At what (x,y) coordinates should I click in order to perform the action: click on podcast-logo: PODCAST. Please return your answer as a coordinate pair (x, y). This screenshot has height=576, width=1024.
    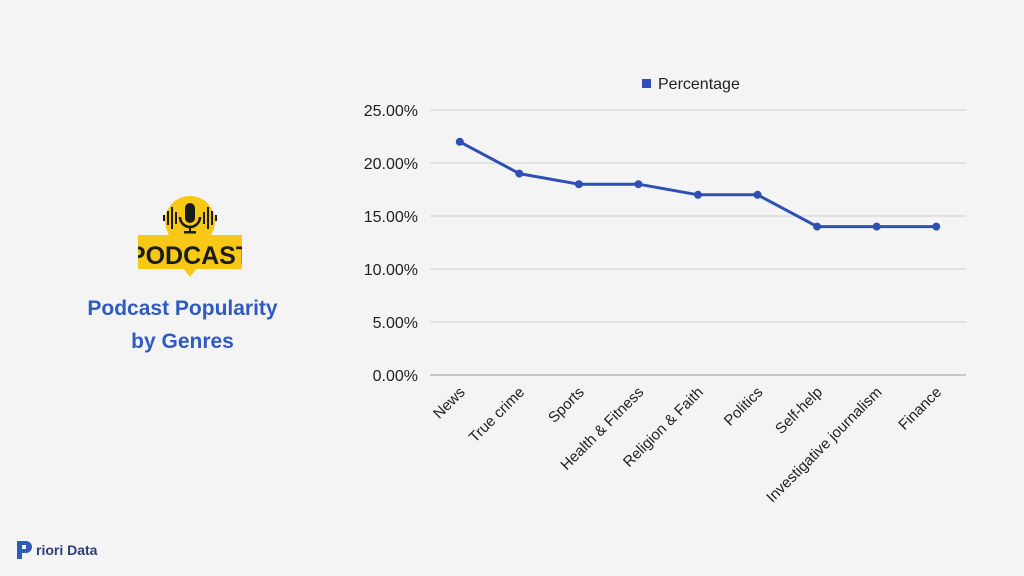
    Looking at the image, I should click on (190, 237).